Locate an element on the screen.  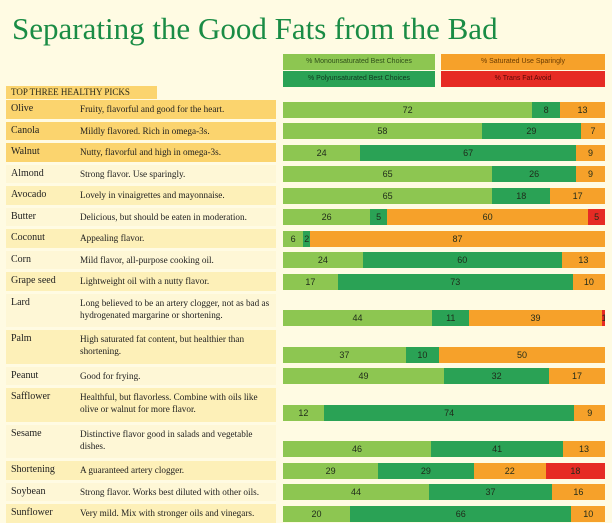
oil-name: Corn is located at coordinates (21, 259).